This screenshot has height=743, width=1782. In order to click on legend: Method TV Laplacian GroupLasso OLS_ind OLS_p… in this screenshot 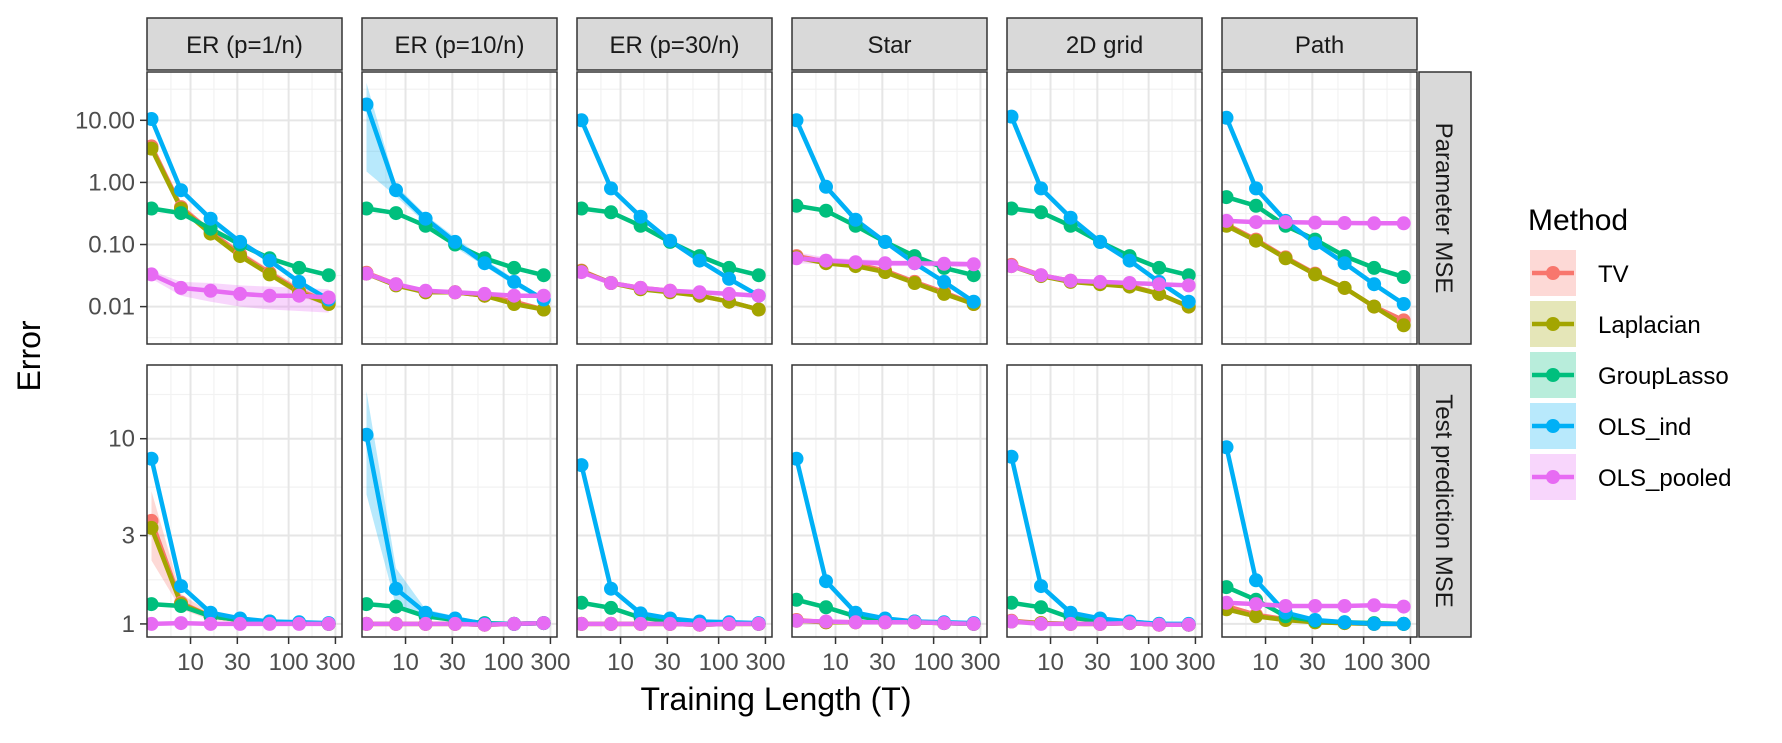, I will do `click(1629, 352)`.